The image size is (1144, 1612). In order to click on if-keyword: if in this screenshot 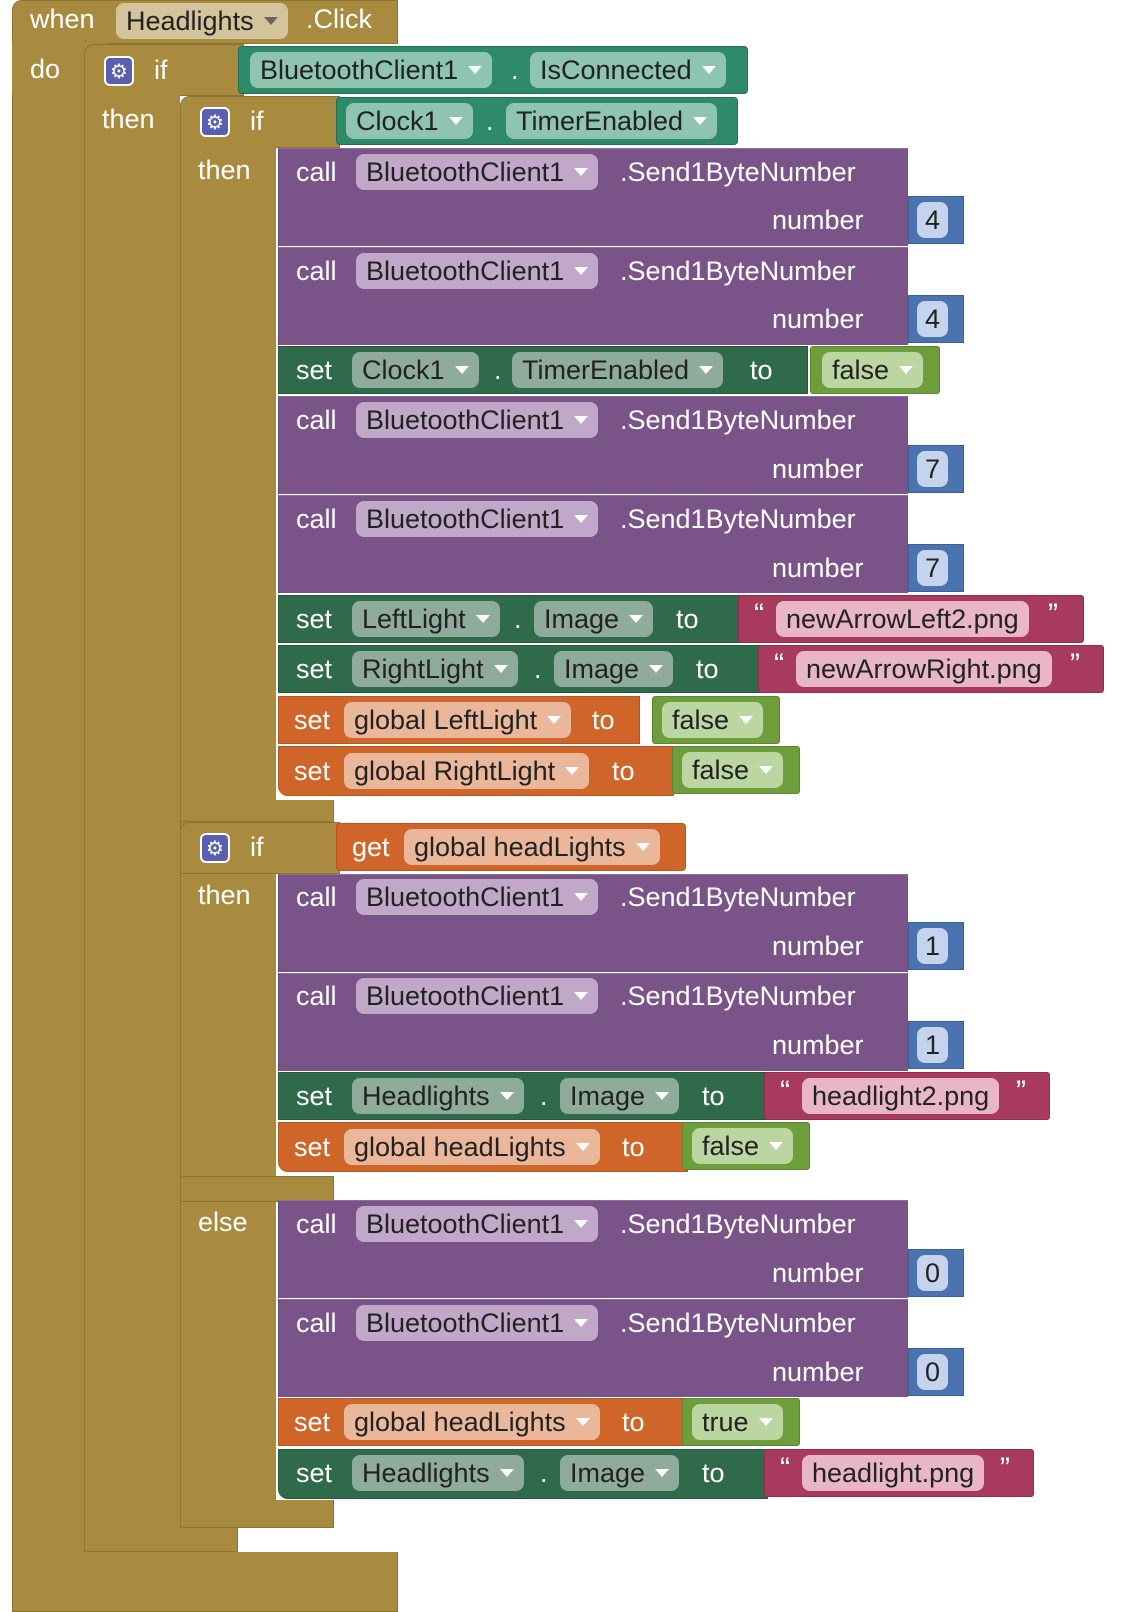, I will do `click(257, 847)`.